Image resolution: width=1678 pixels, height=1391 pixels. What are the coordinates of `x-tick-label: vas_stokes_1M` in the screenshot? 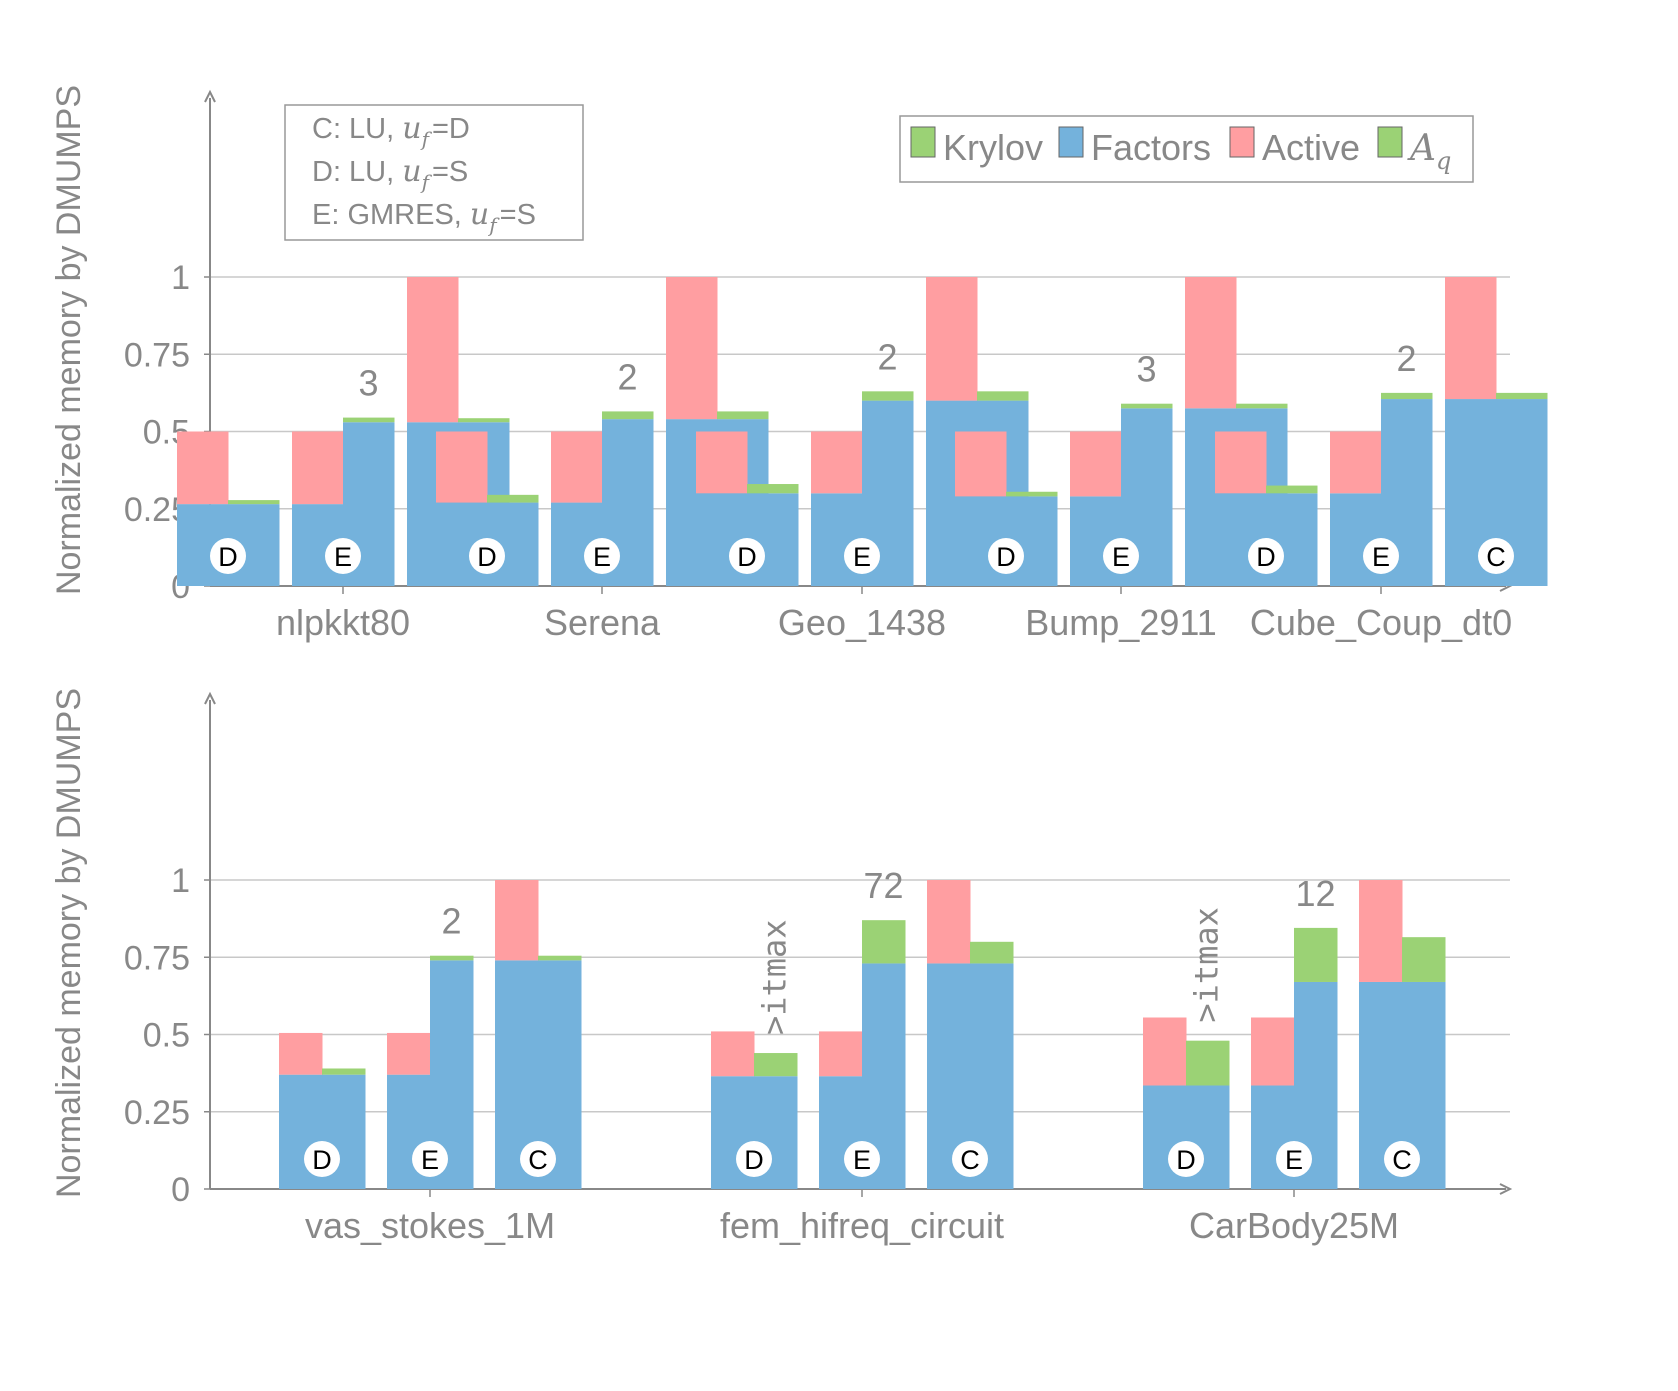 It's located at (430, 1225).